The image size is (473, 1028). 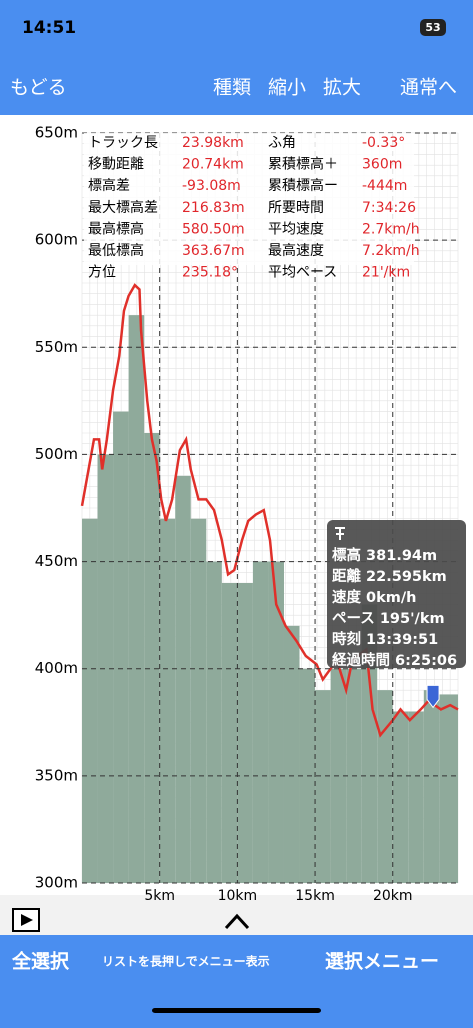 I want to click on x-tick-label: 20km, so click(x=393, y=896).